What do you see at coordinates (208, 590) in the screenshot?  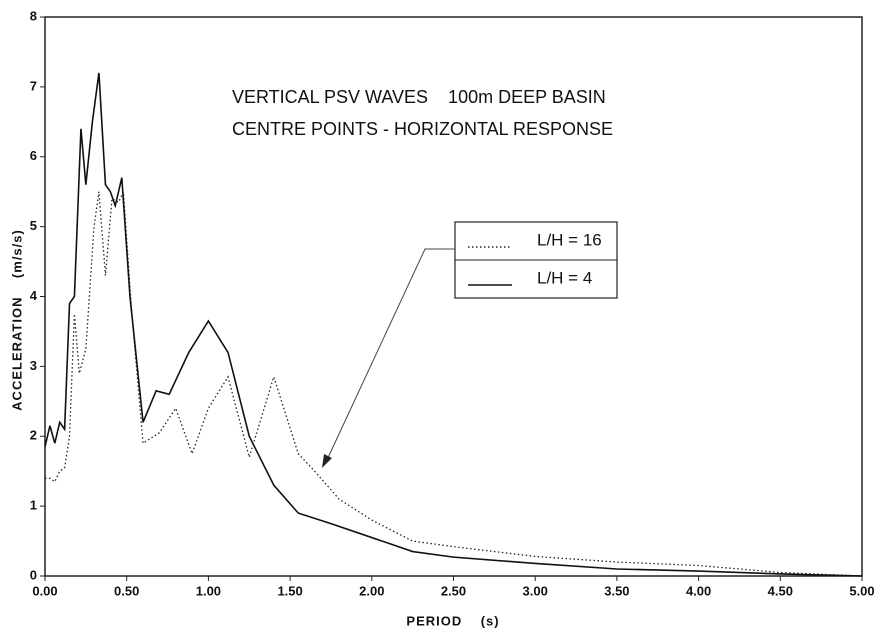 I see `x-tick-label: 1.00` at bounding box center [208, 590].